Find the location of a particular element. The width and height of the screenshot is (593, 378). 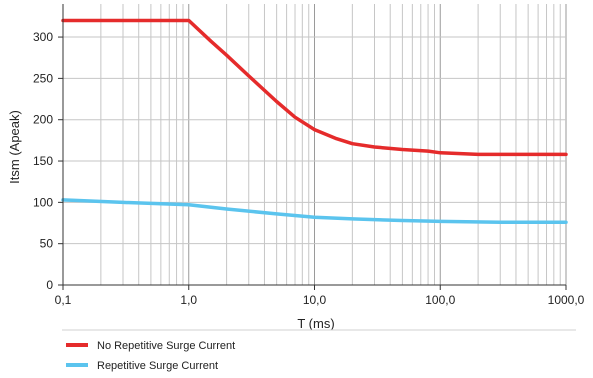

legend-label: Repetitive Surge Current is located at coordinates (157, 366).